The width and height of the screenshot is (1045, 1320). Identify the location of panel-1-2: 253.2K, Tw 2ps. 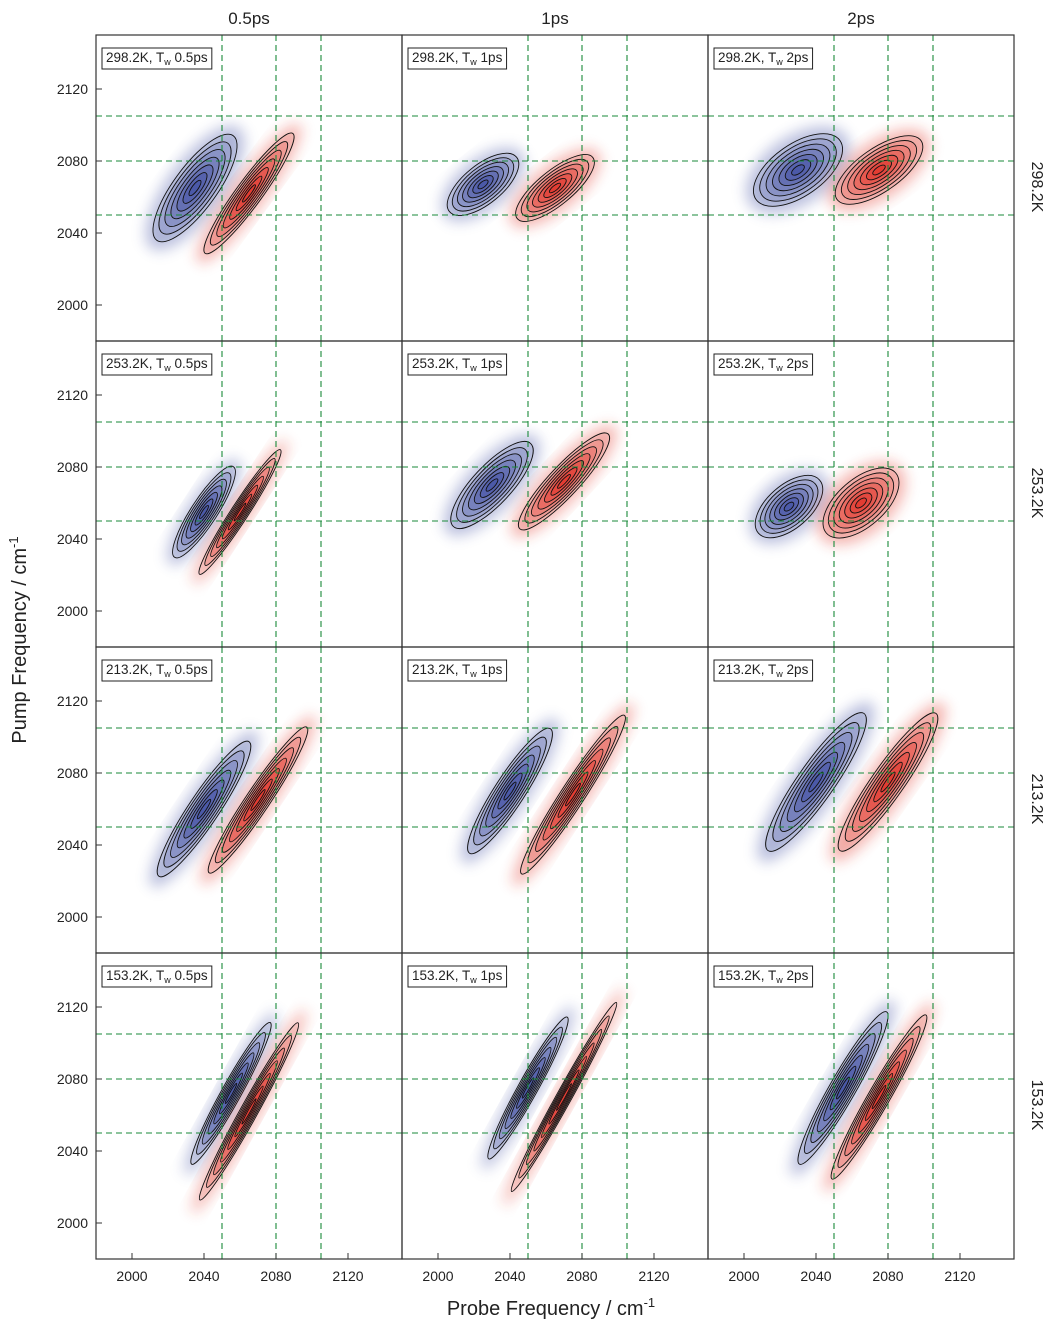
(861, 494).